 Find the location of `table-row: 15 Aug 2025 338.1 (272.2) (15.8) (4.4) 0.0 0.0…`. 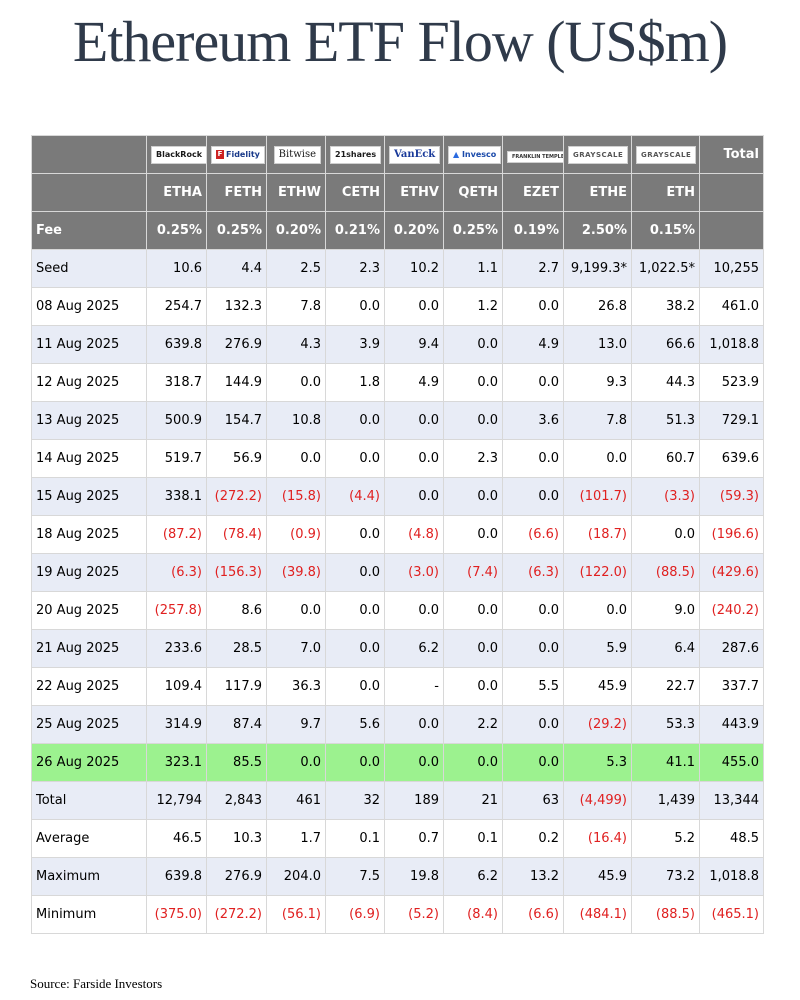

table-row: 15 Aug 2025 338.1 (272.2) (15.8) (4.4) 0.0 0.0… is located at coordinates (397, 496).